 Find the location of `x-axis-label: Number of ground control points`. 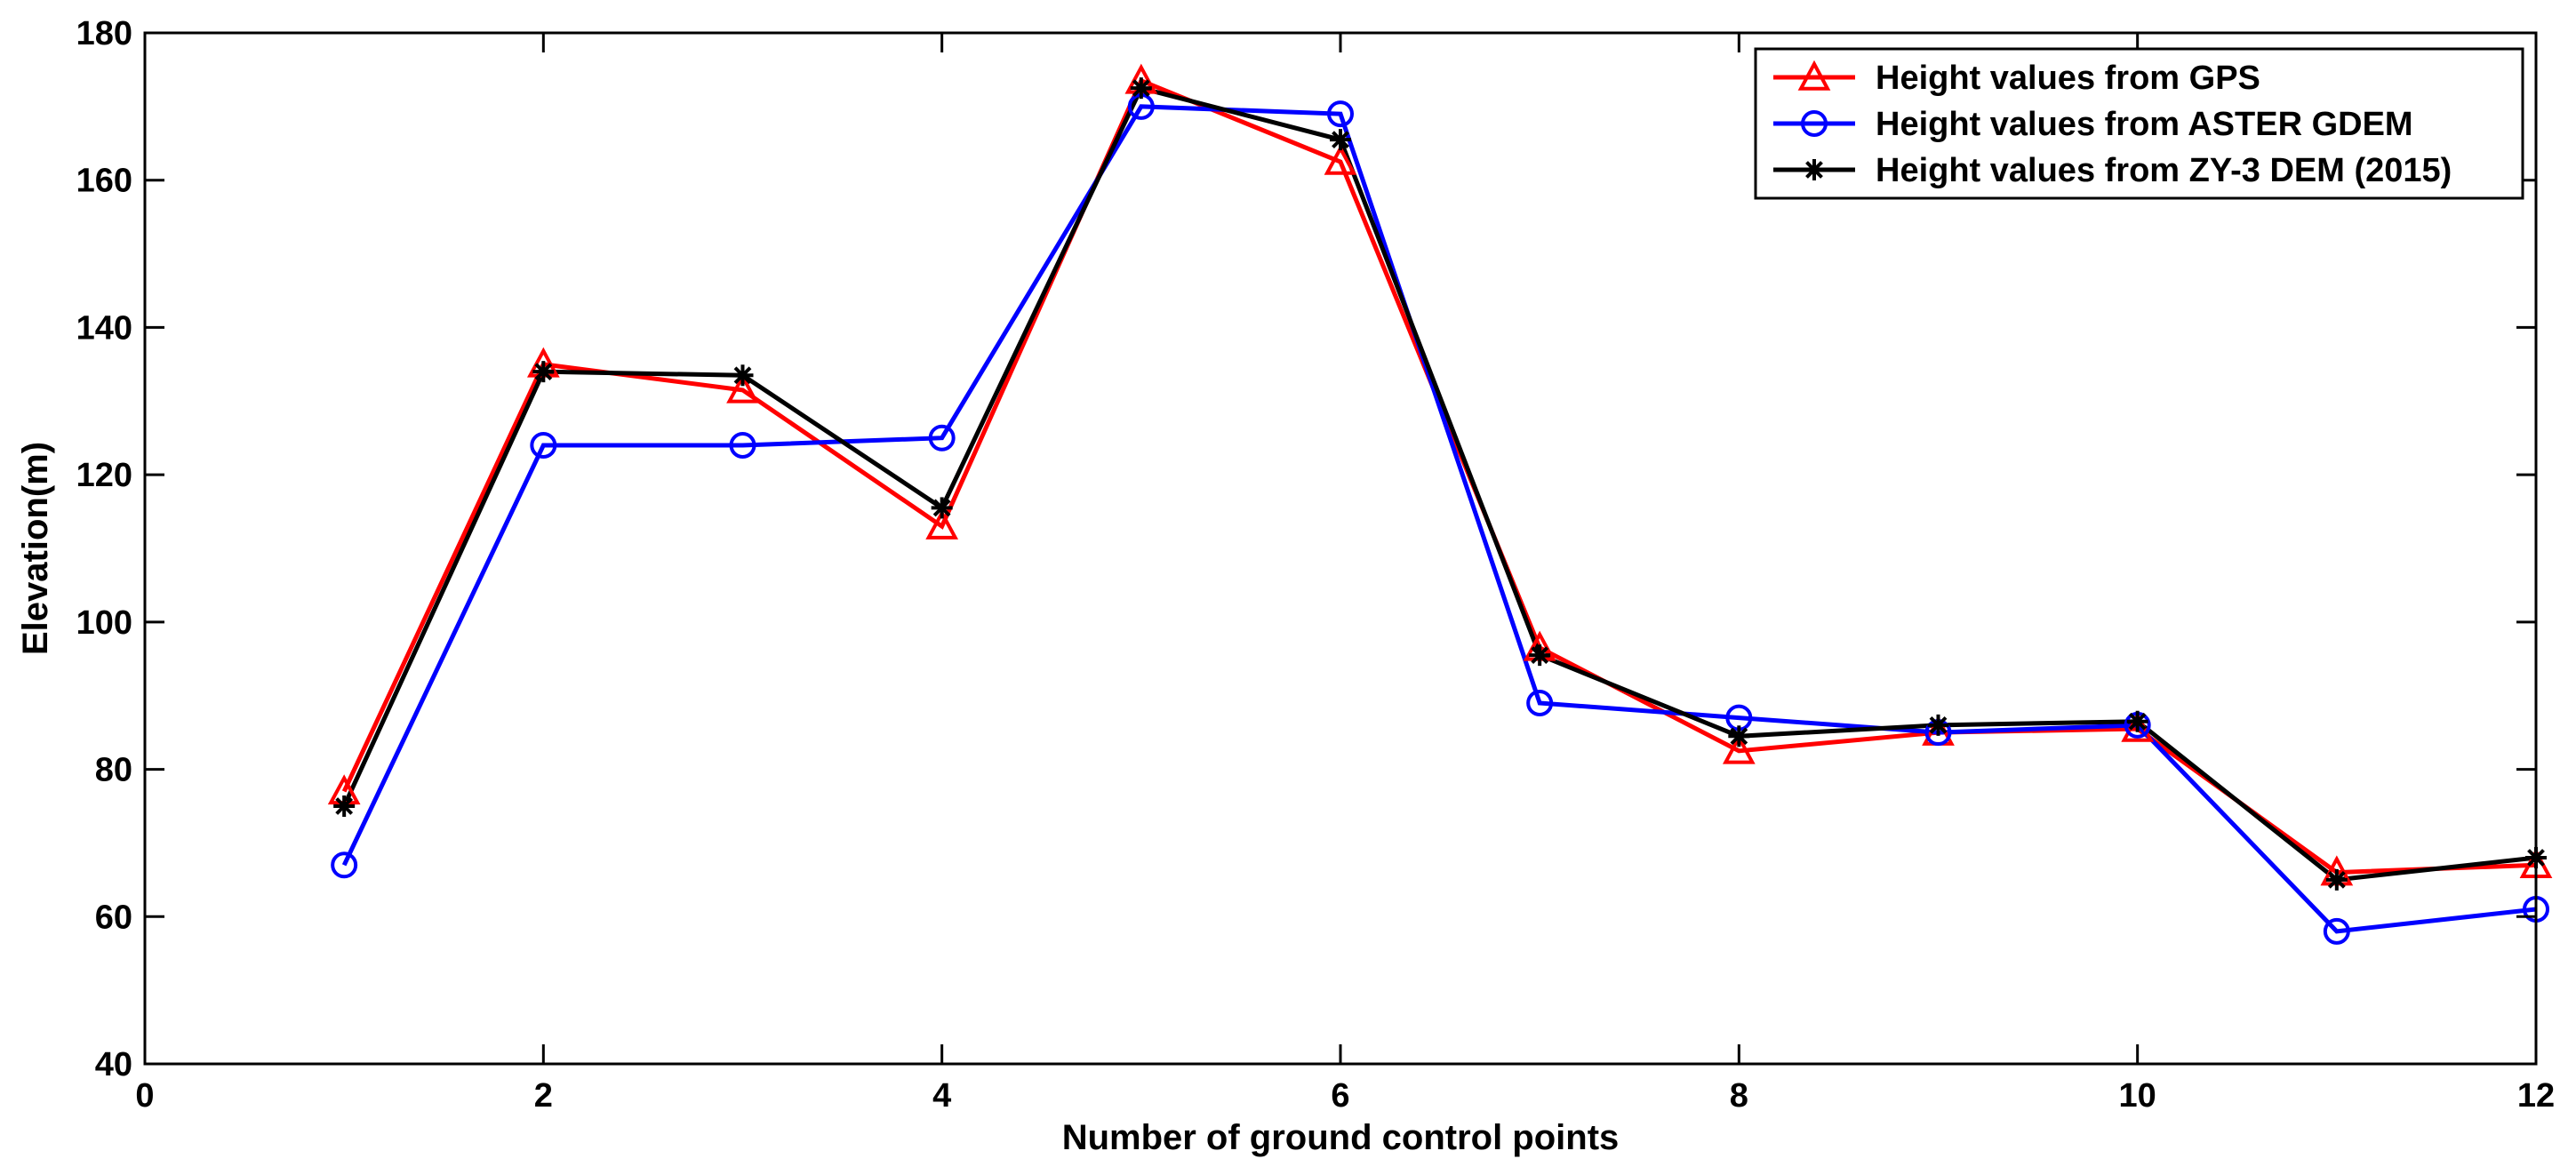

x-axis-label: Number of ground control points is located at coordinates (1341, 1137).